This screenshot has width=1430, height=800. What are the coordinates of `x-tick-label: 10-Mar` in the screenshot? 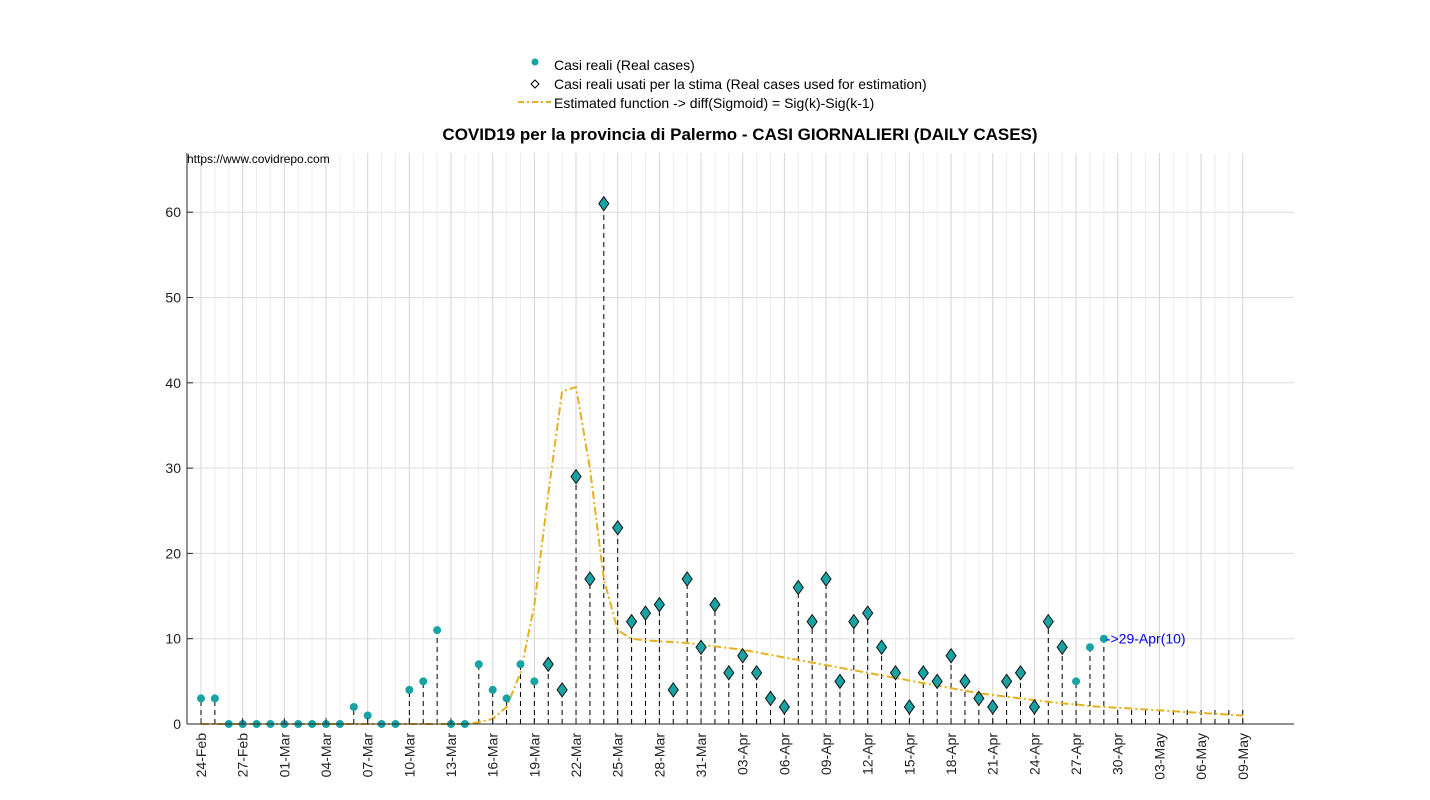 It's located at (409, 755).